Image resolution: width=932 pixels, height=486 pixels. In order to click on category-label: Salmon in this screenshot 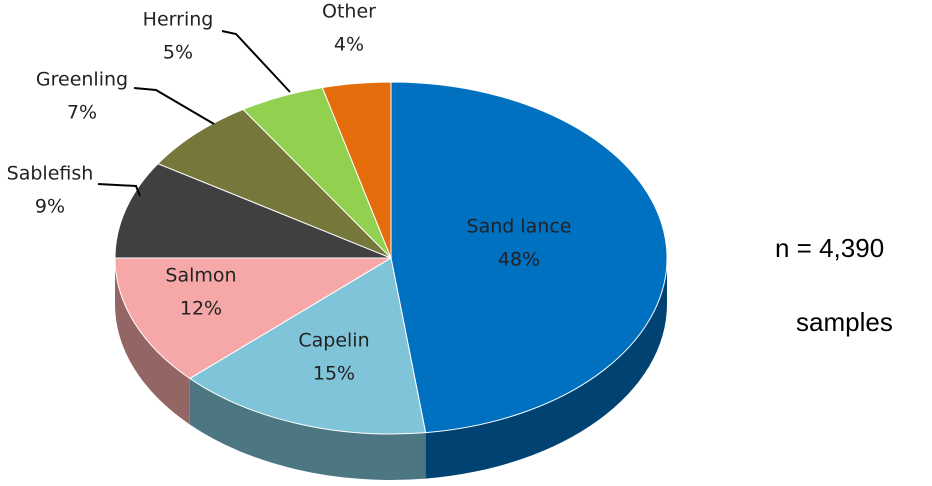, I will do `click(200, 276)`.